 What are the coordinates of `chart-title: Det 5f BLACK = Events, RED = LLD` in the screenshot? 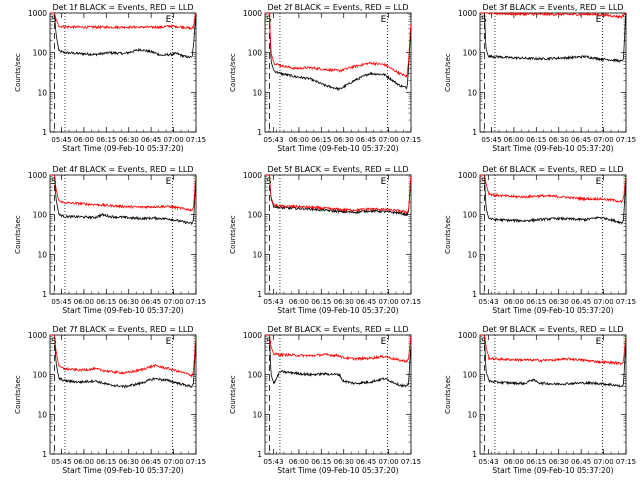 It's located at (337, 169).